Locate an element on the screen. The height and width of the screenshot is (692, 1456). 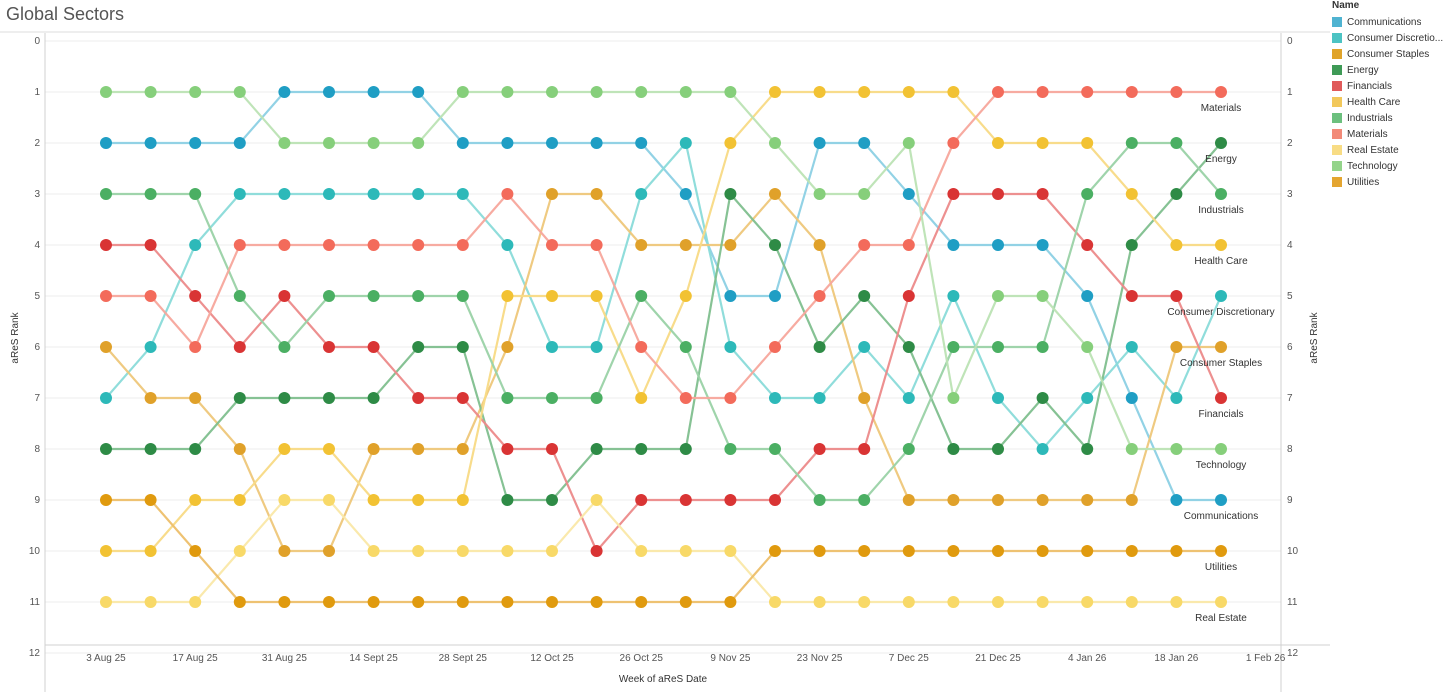
legend-item: Health Care is located at coordinates (1394, 102).